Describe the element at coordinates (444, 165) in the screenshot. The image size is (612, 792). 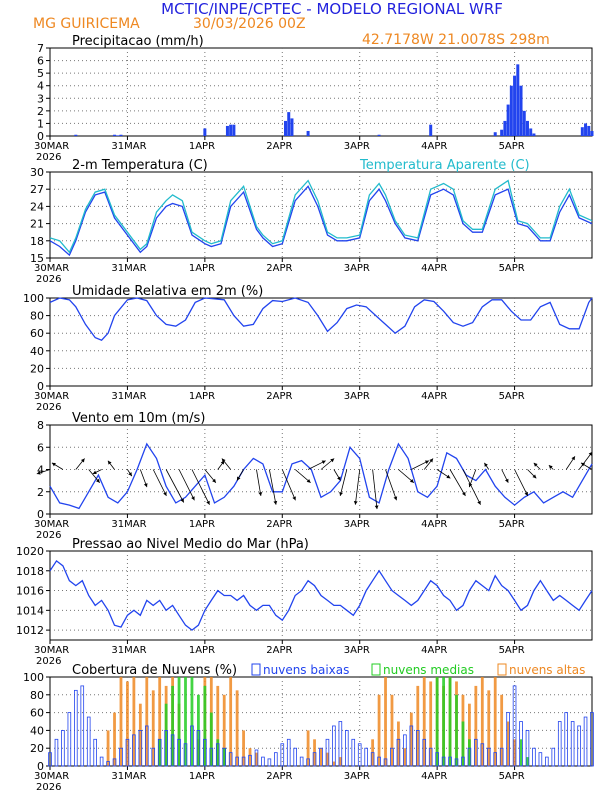
I see `legend-label: Temperatura Aparente (C)` at that location.